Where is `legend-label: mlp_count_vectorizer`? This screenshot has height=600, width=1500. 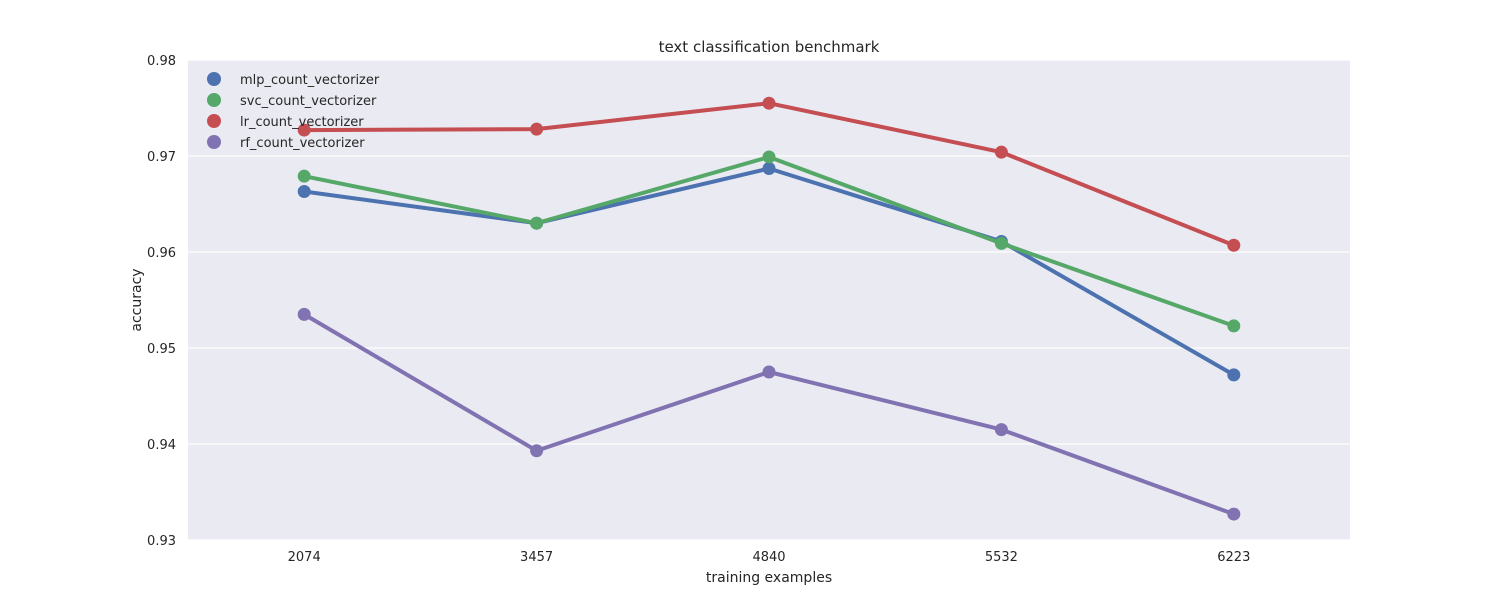
legend-label: mlp_count_vectorizer is located at coordinates (310, 80).